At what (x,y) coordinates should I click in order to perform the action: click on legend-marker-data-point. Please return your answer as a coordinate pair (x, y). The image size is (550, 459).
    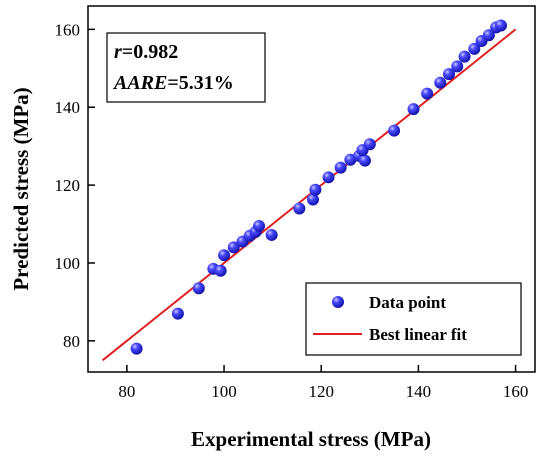
    Looking at the image, I should click on (338, 302).